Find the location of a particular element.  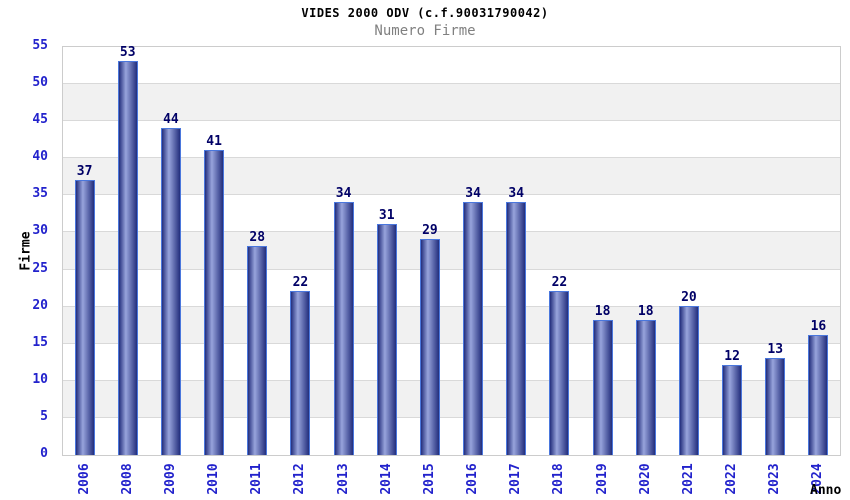

bar-2020 is located at coordinates (645, 387).